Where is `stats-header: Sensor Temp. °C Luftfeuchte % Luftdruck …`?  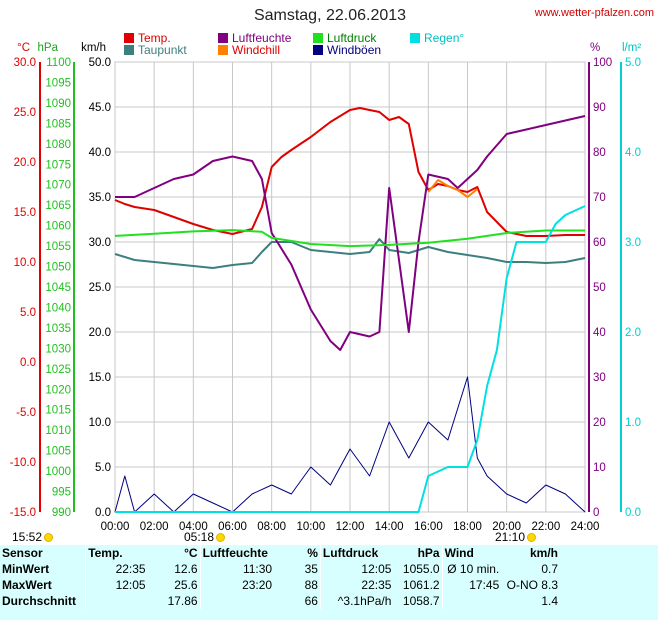 stats-header: Sensor Temp. °C Luftfeuchte % Luftdruck … is located at coordinates (280, 553).